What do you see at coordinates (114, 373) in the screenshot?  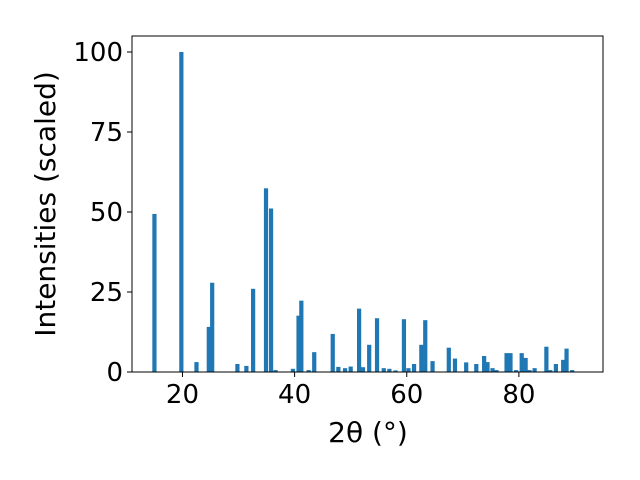 I see `y-tick-label-0: 0` at bounding box center [114, 373].